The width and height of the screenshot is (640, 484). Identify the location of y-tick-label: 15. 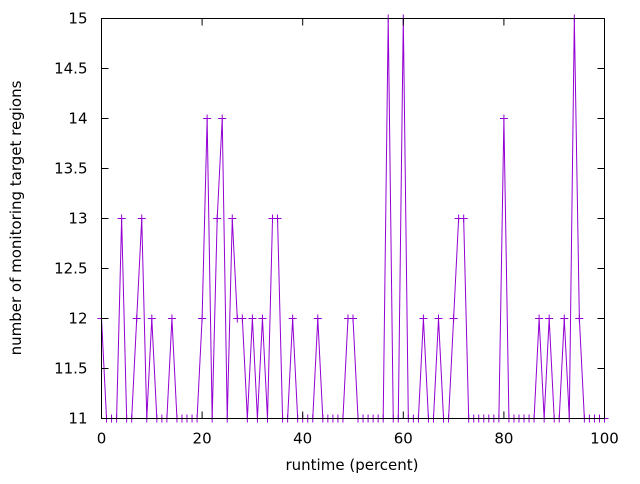
(77, 19).